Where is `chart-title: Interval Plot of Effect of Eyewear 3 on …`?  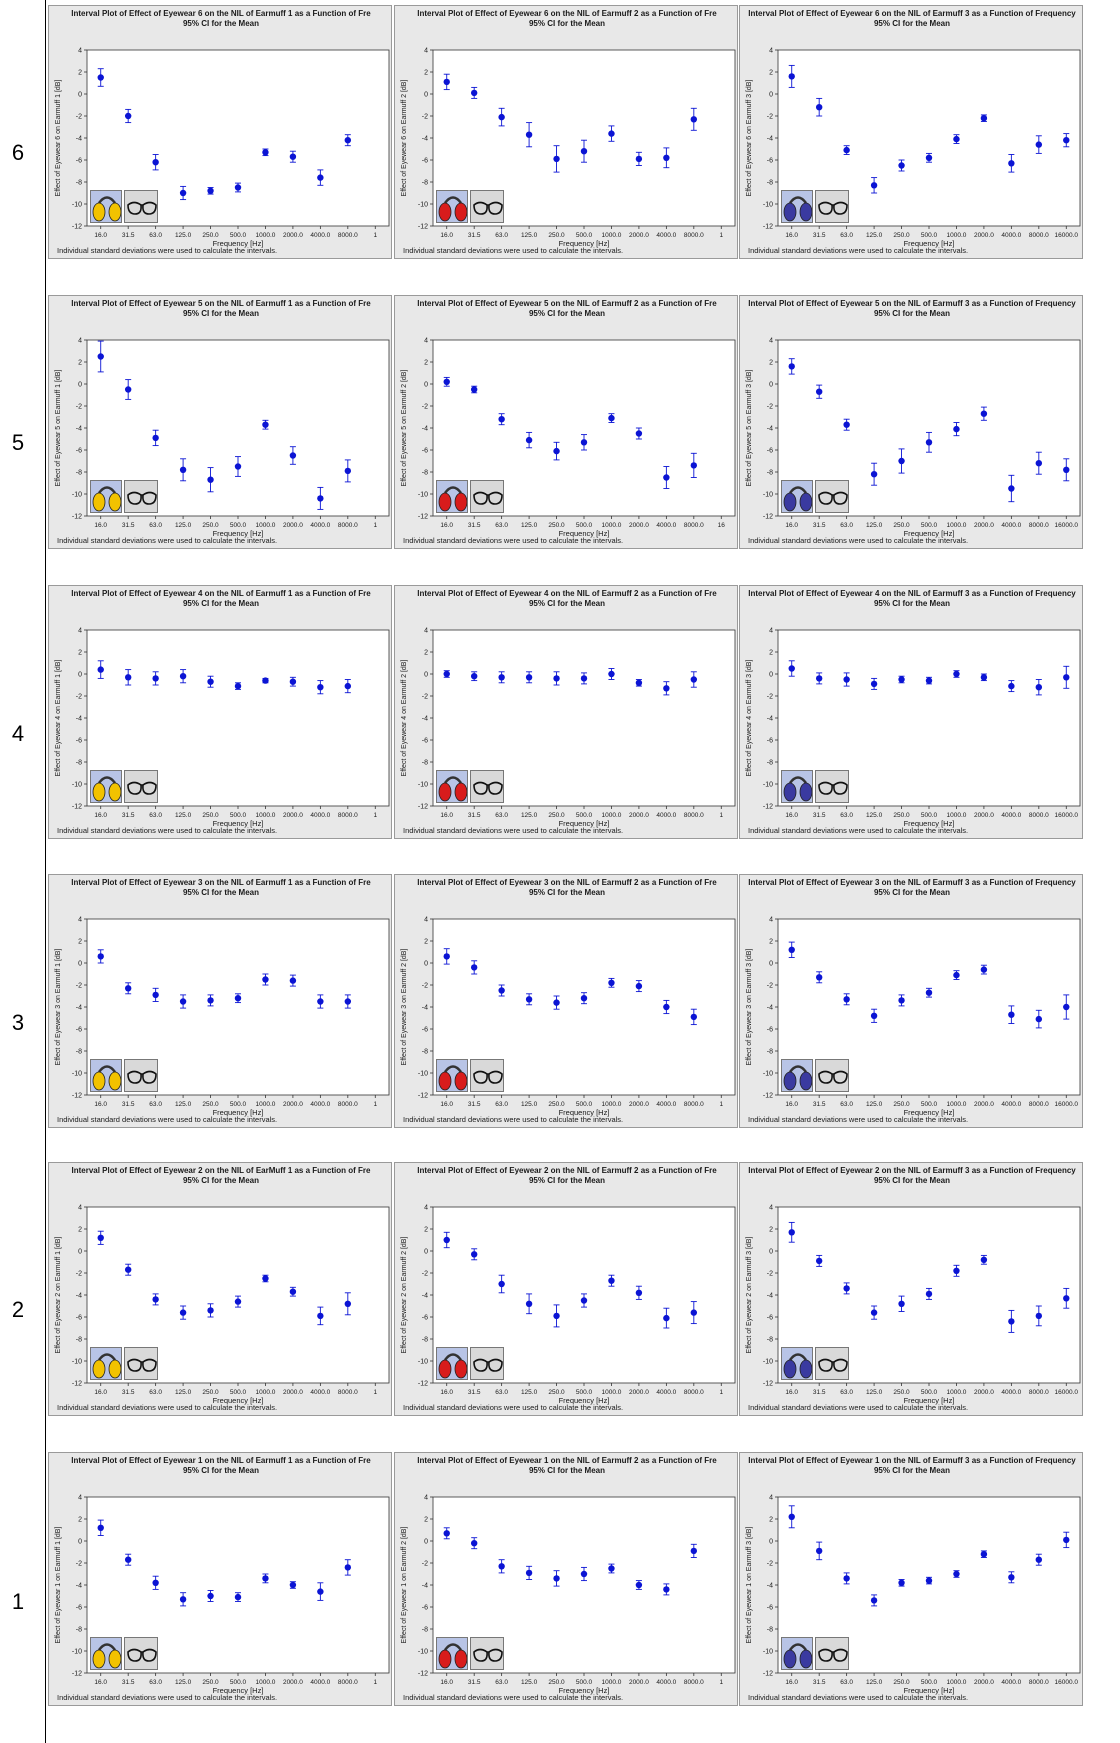 chart-title: Interval Plot of Effect of Eyewear 3 on … is located at coordinates (221, 882).